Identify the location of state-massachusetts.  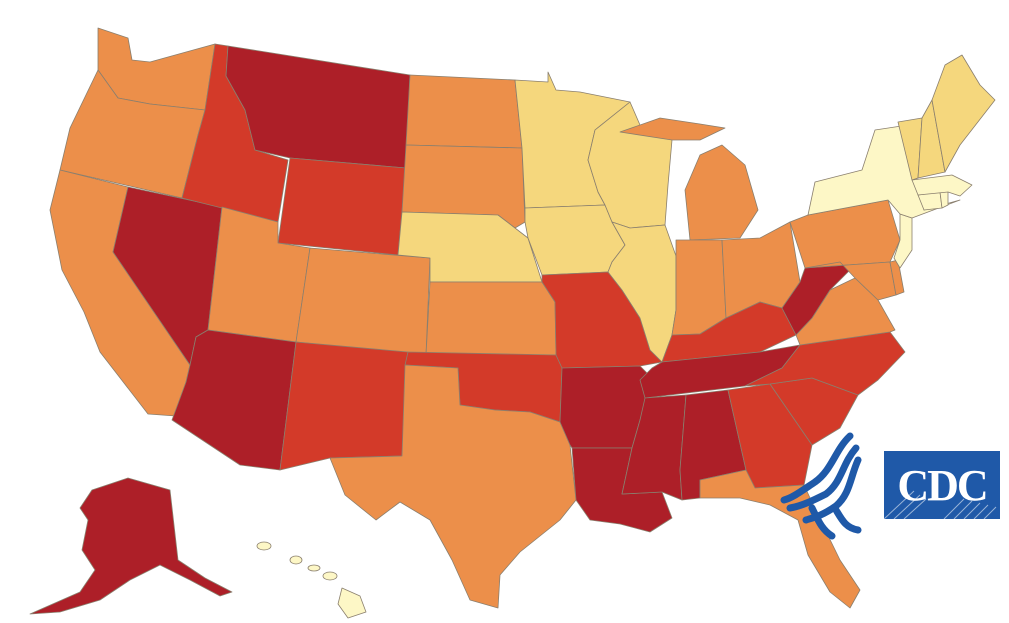
(942, 185).